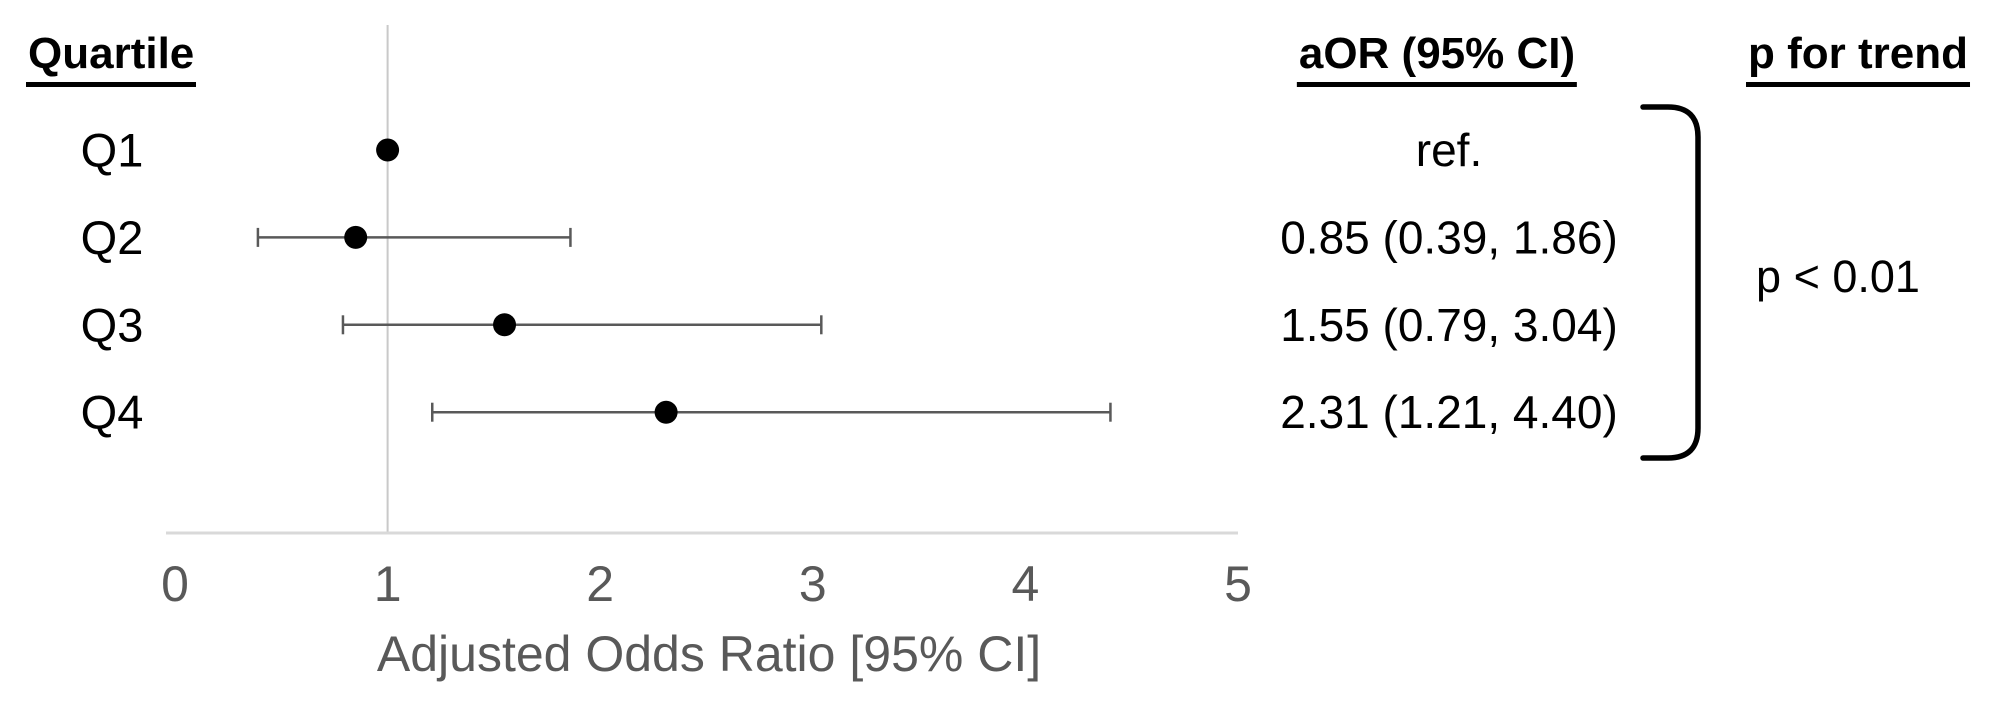  Describe the element at coordinates (1670, 282) in the screenshot. I see `group-bracket` at that location.